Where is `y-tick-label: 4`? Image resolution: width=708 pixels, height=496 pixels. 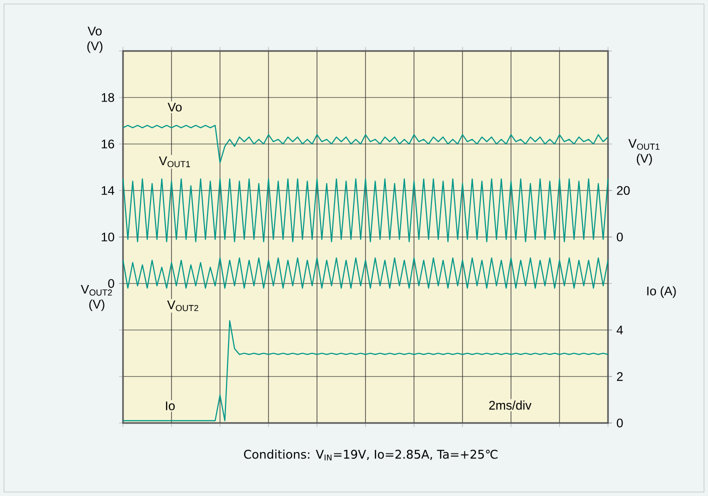 y-tick-label: 4 is located at coordinates (619, 330).